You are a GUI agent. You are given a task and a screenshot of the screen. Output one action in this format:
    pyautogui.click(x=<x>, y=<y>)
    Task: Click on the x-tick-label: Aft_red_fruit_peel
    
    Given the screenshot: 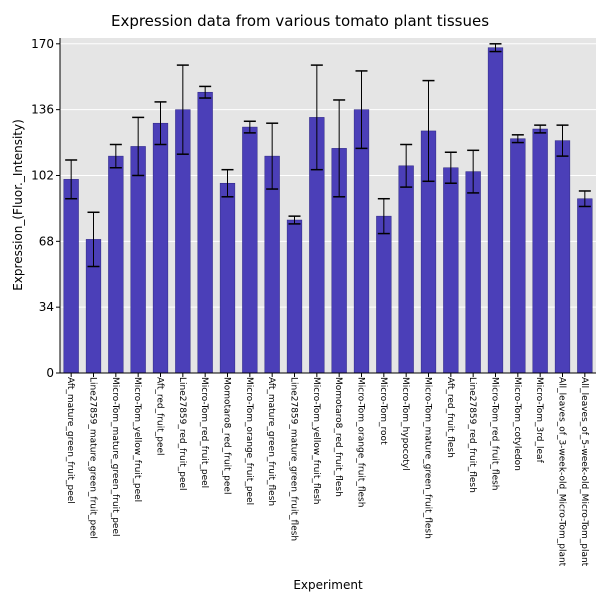 What is the action you would take?
    pyautogui.click(x=160, y=416)
    